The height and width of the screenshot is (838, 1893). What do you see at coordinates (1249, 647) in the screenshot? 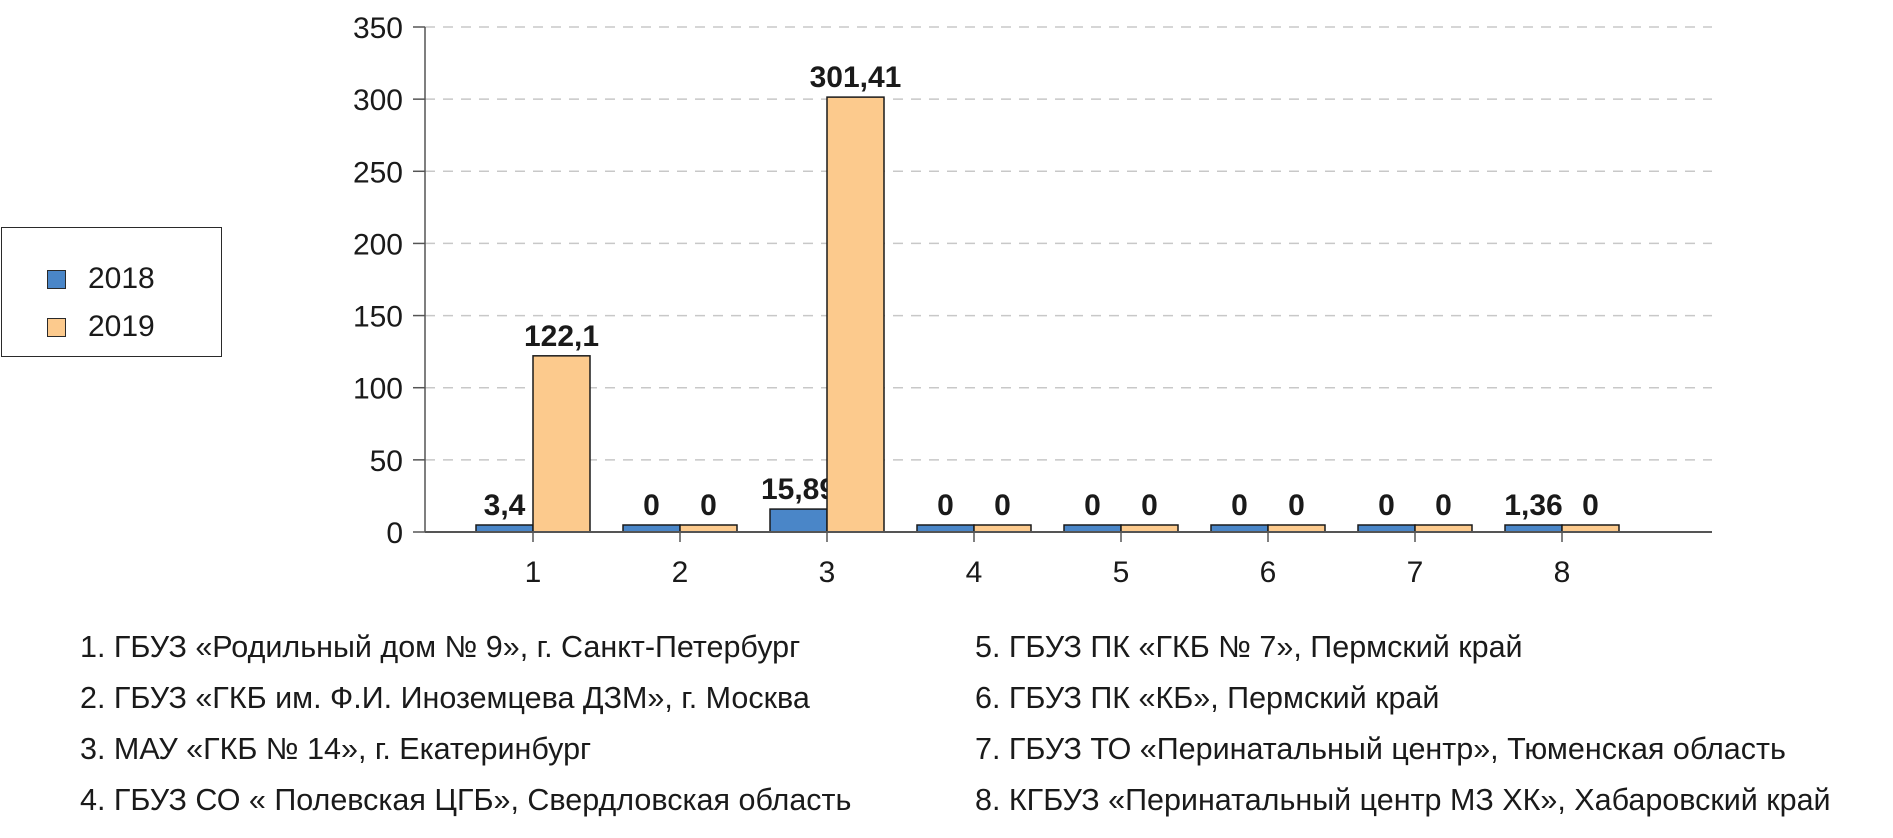
I see `category-note-5: 5. ГБУЗ ПК «ГКБ № 7», Пермский край` at bounding box center [1249, 647].